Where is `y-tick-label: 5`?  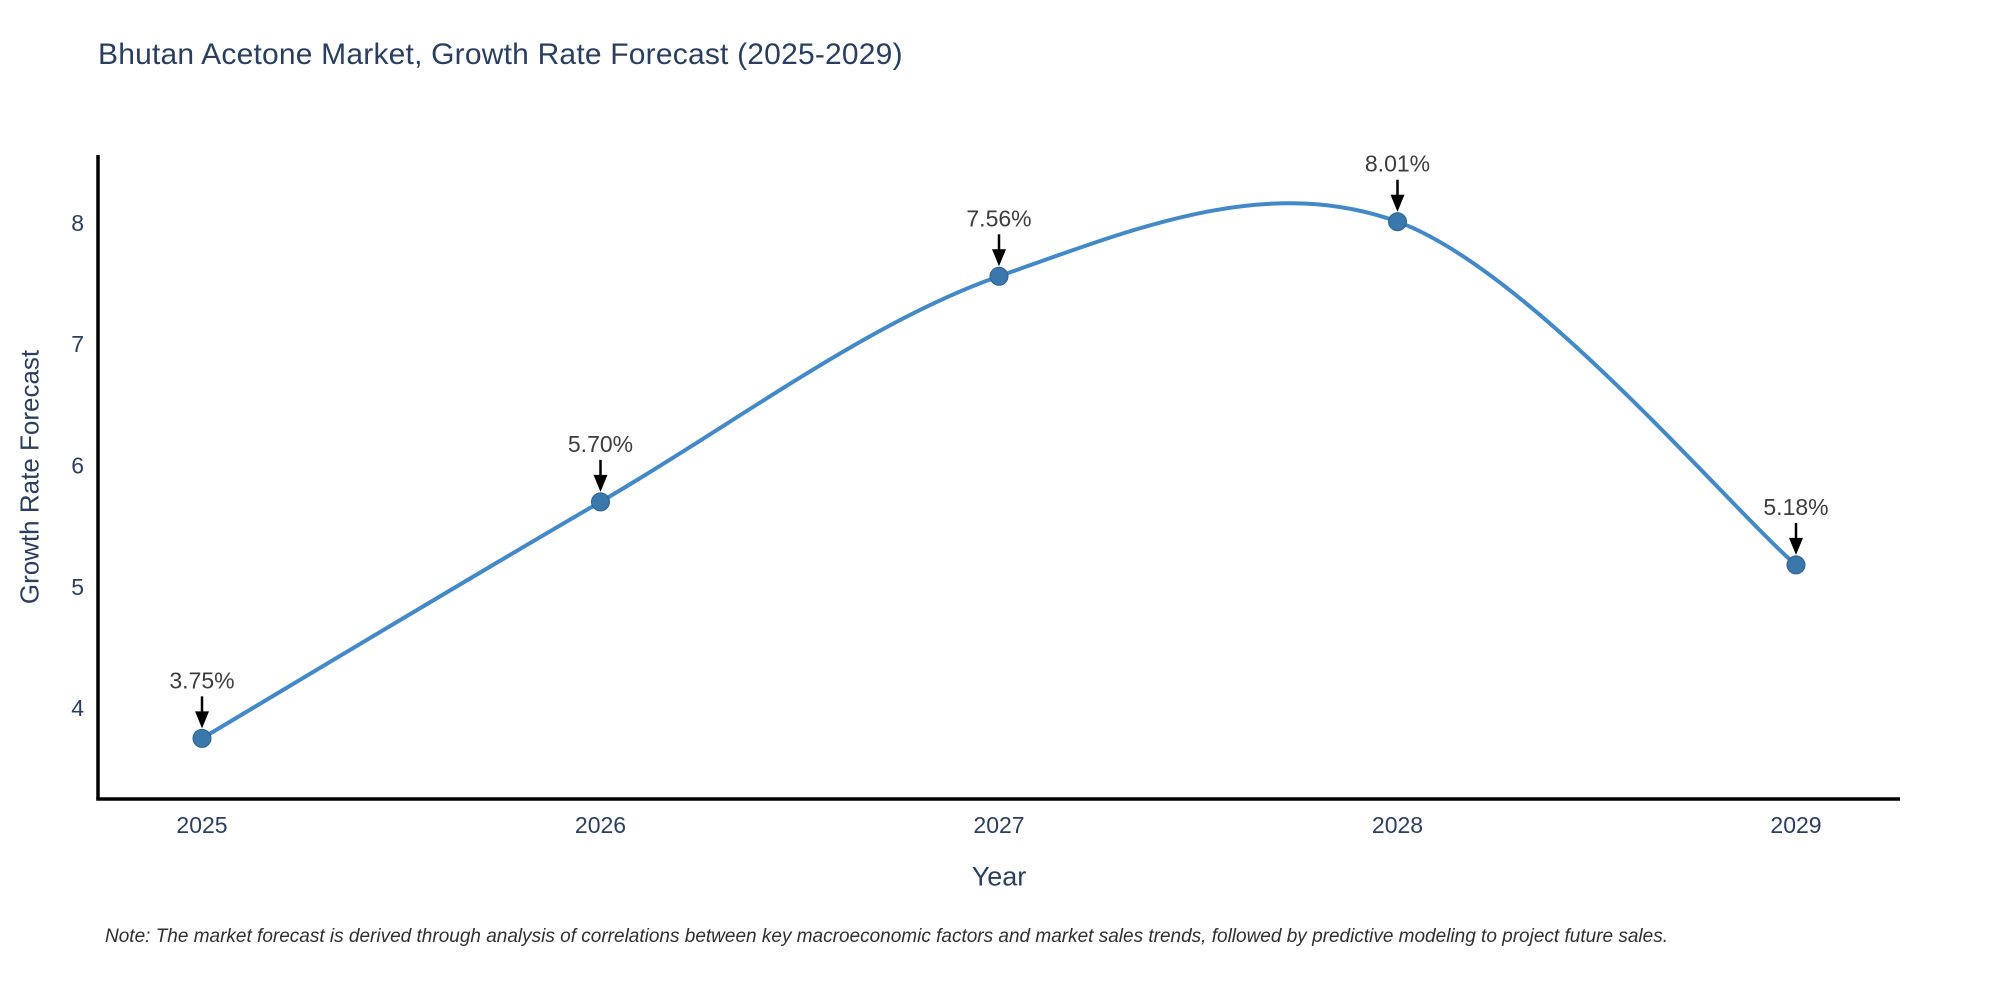 y-tick-label: 5 is located at coordinates (77, 587).